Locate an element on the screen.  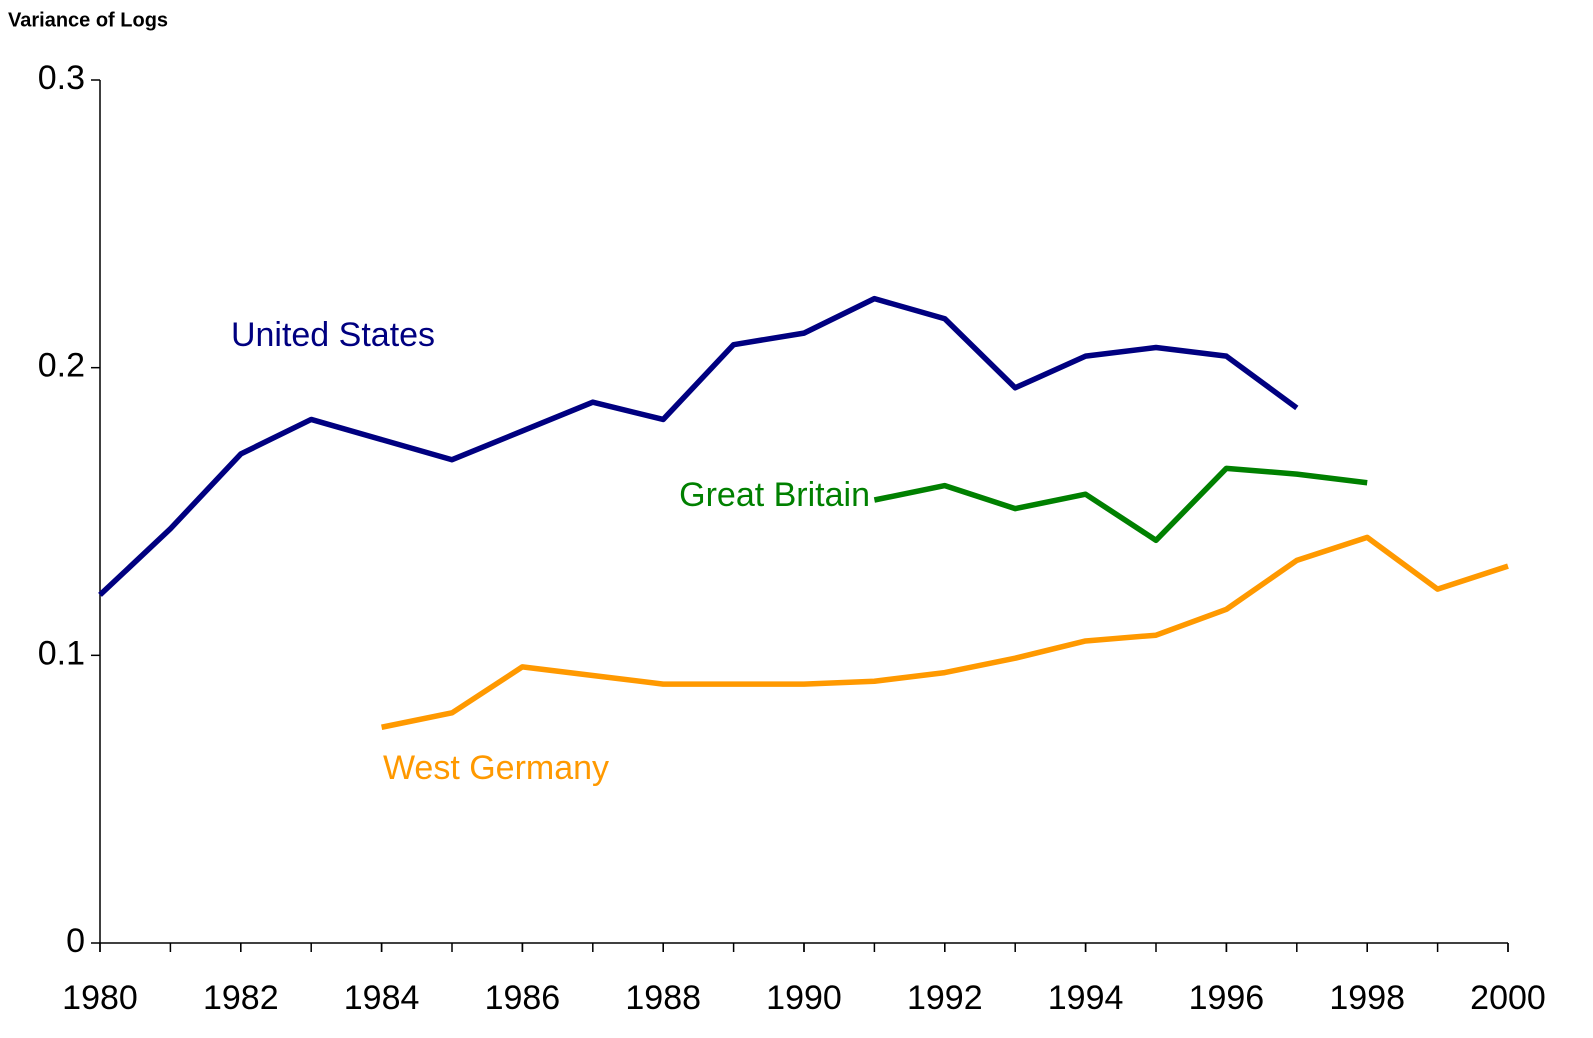
series-label: United States is located at coordinates (333, 335).